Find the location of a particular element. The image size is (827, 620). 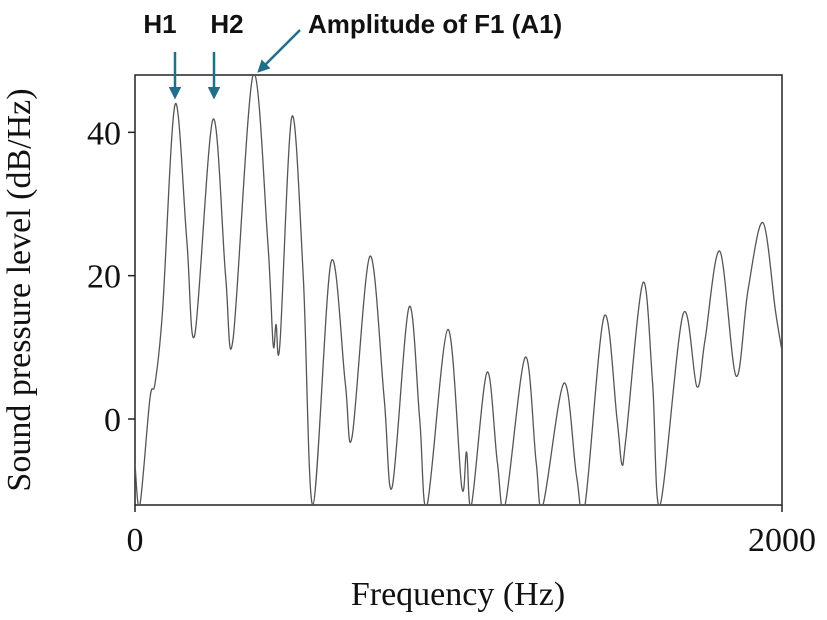

y-tick-label: 0 is located at coordinates (112, 420).